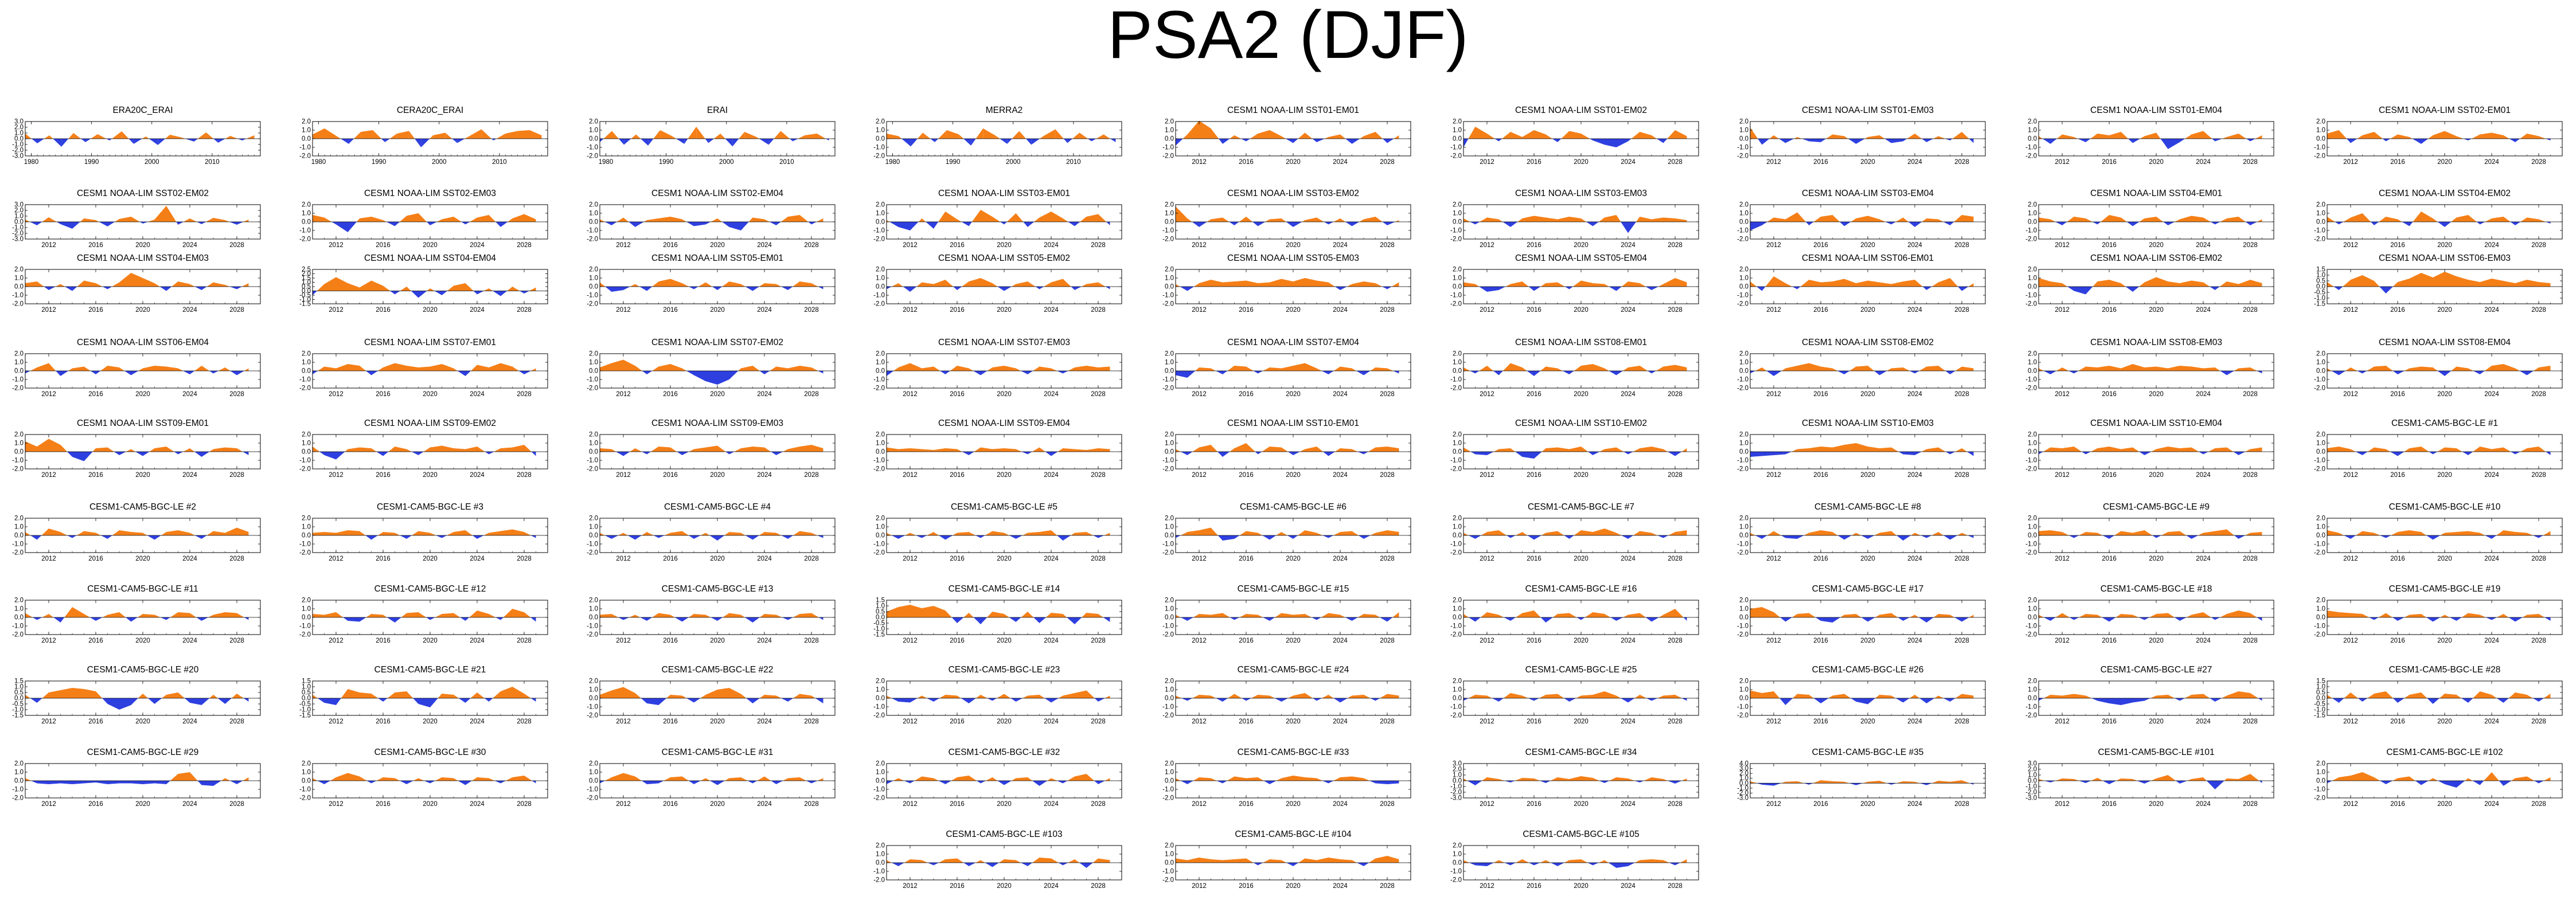 Image resolution: width=2576 pixels, height=908 pixels. What do you see at coordinates (18, 156) in the screenshot?
I see `y-tick-label: -3.0` at bounding box center [18, 156].